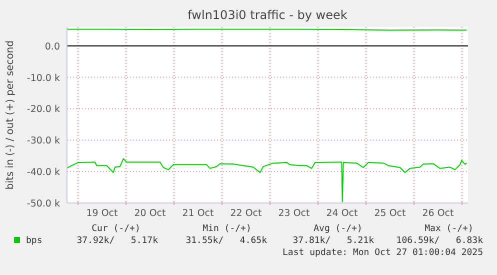 Image resolution: width=497 pixels, height=275 pixels. Describe the element at coordinates (43, 141) in the screenshot. I see `y-tick-label: -30.0 k` at that location.